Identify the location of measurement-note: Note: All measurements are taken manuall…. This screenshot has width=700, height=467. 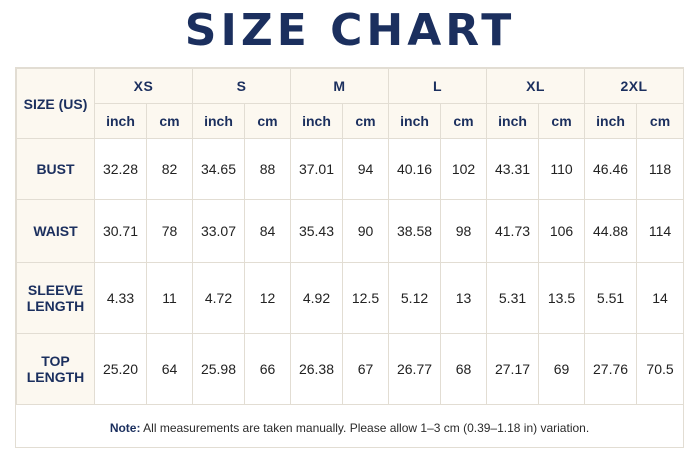
(349, 428).